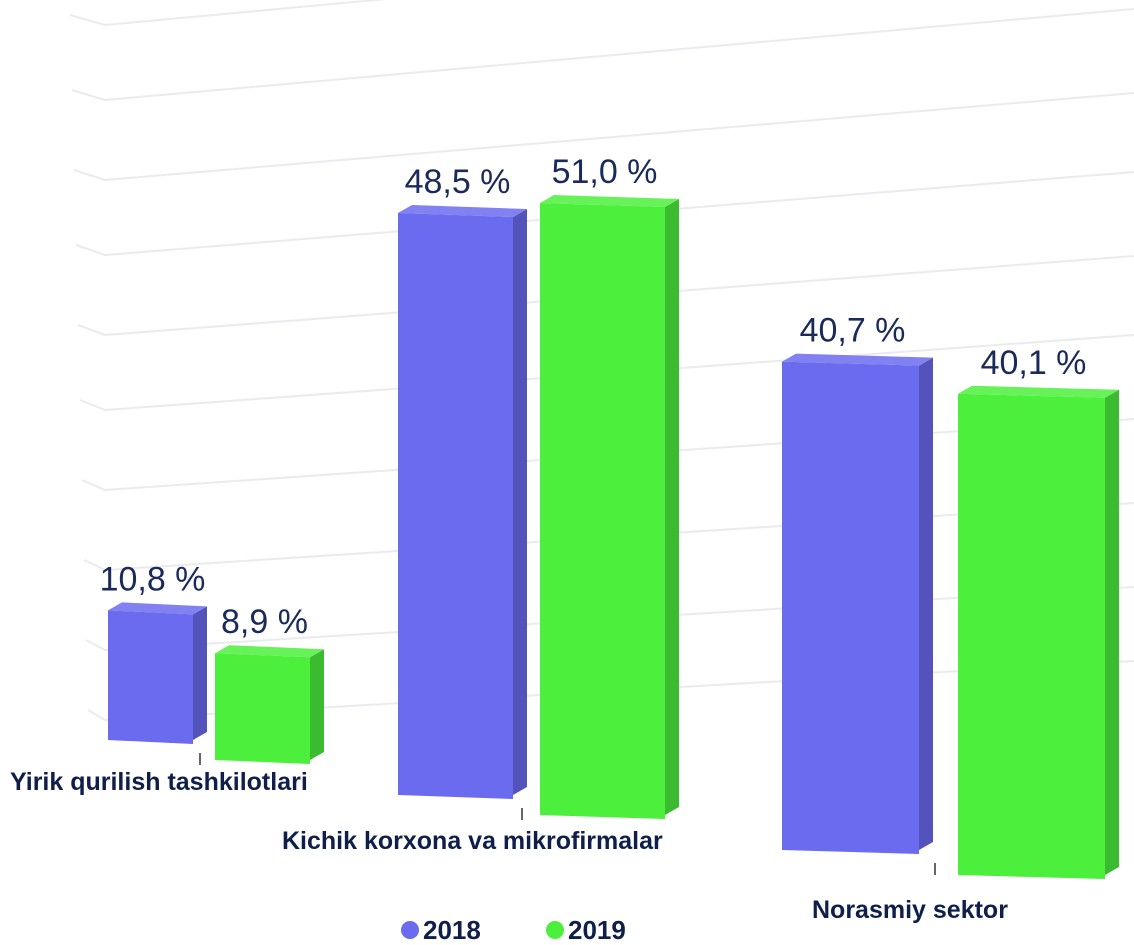  I want to click on legend-item-2018: 2018, so click(441, 930).